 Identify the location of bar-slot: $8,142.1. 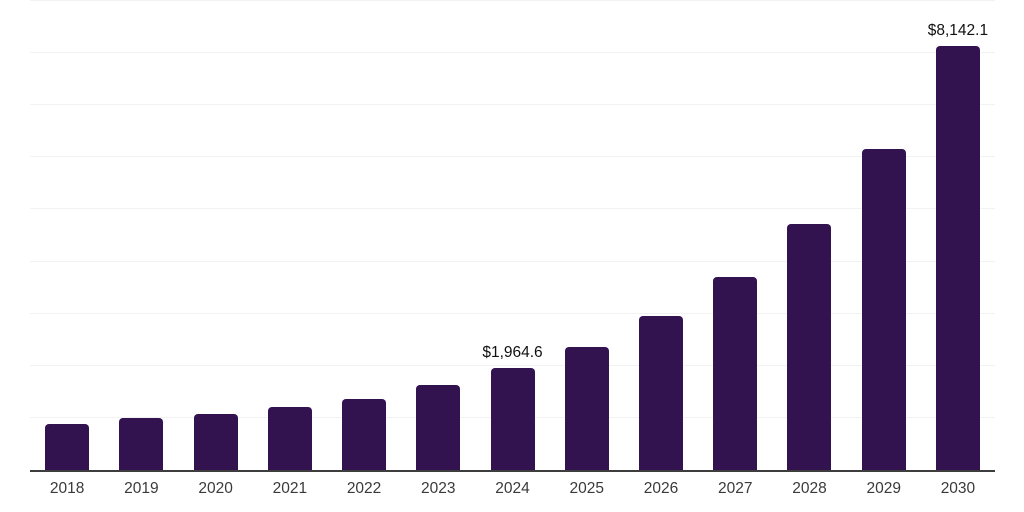
(958, 235).